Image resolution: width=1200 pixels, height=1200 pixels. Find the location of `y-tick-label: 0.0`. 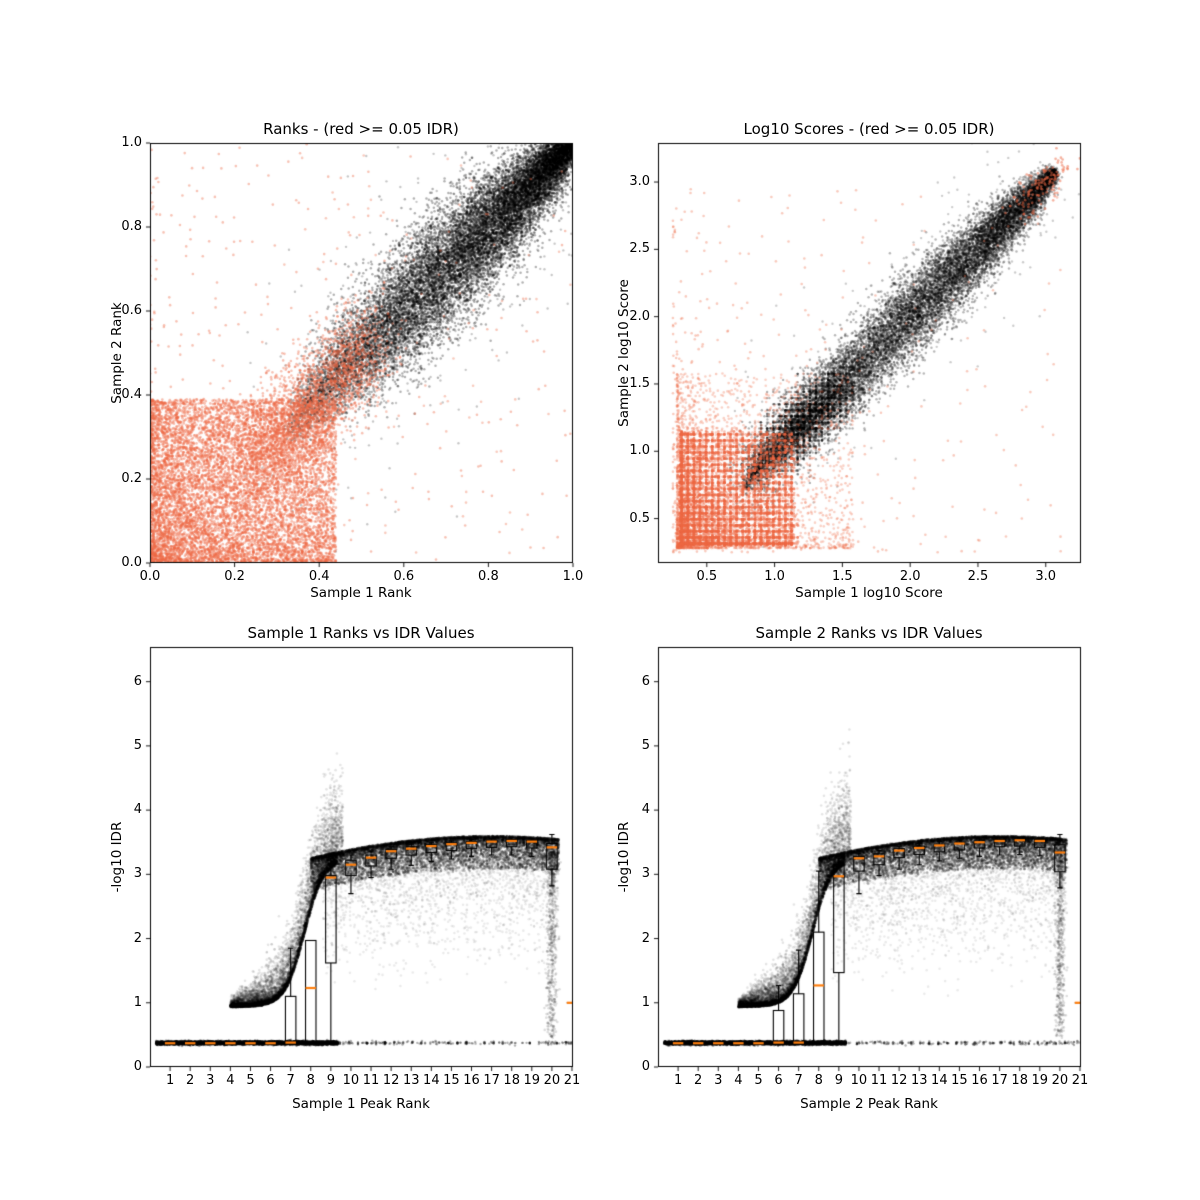

y-tick-label: 0.0 is located at coordinates (131, 562).